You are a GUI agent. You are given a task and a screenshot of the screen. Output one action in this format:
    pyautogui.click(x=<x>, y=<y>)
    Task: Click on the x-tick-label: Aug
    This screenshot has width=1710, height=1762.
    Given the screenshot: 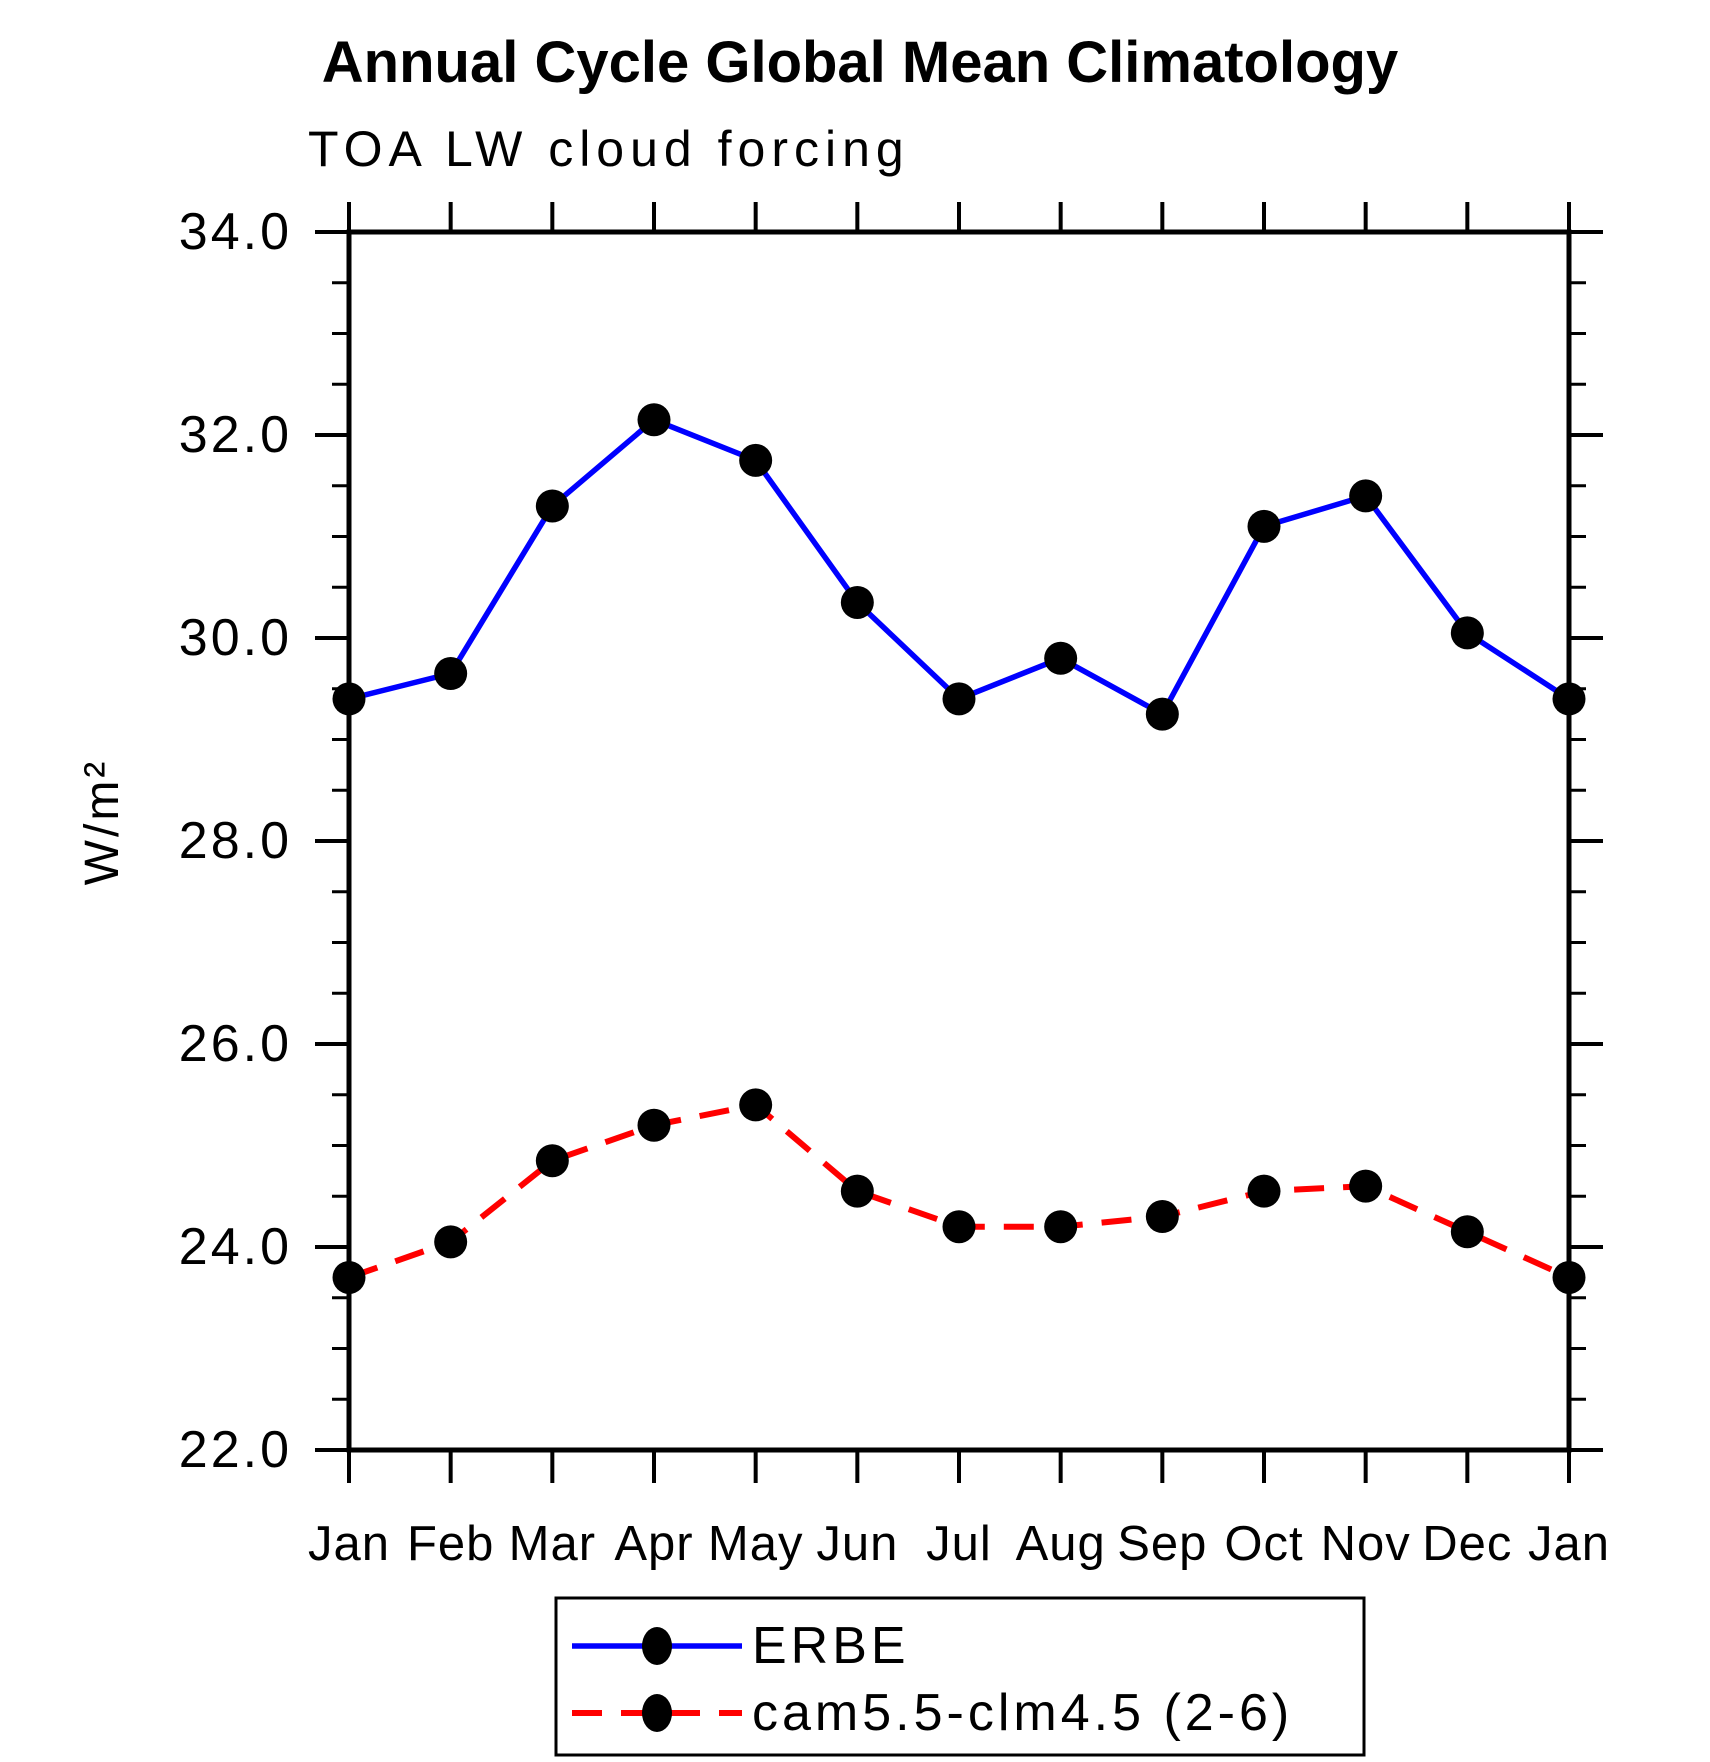 What is the action you would take?
    pyautogui.click(x=1061, y=1544)
    